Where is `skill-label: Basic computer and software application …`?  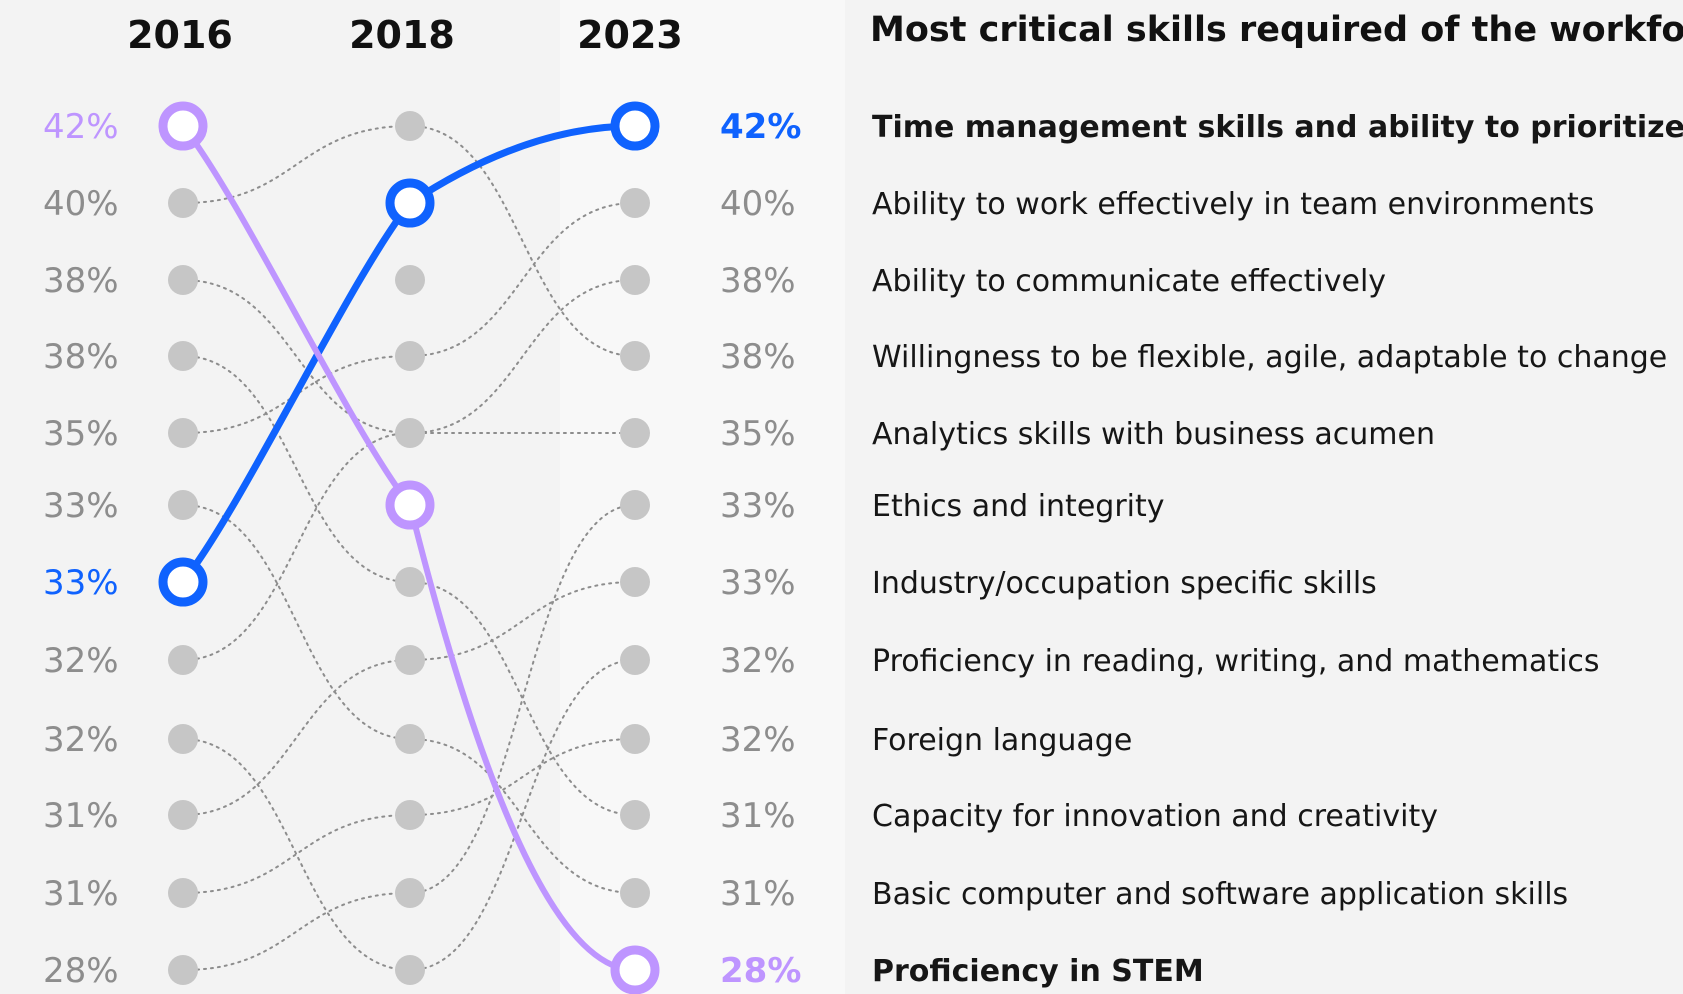 skill-label: Basic computer and software application … is located at coordinates (1220, 894).